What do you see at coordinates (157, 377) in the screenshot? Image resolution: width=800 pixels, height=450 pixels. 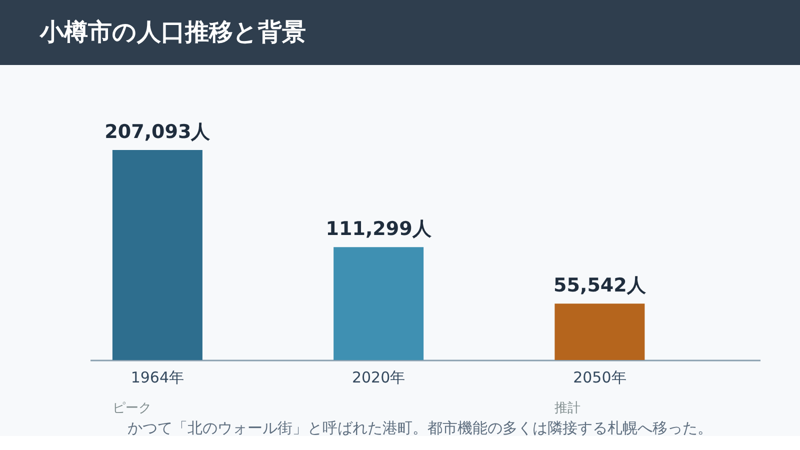 I see `x-tick-label: 1964年` at bounding box center [157, 377].